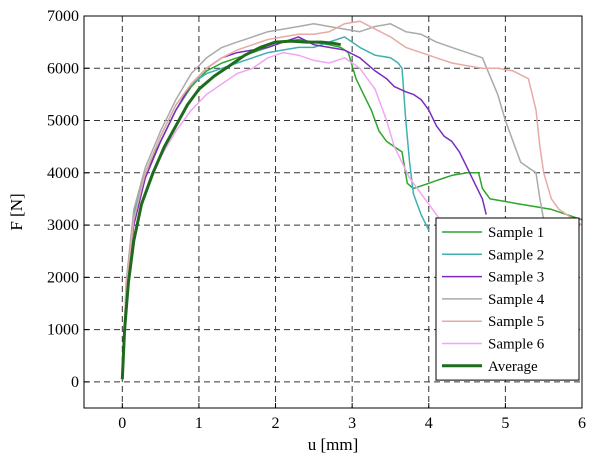 Image resolution: width=595 pixels, height=462 pixels. Describe the element at coordinates (63, 330) in the screenshot. I see `y-tick-label: 1000` at that location.